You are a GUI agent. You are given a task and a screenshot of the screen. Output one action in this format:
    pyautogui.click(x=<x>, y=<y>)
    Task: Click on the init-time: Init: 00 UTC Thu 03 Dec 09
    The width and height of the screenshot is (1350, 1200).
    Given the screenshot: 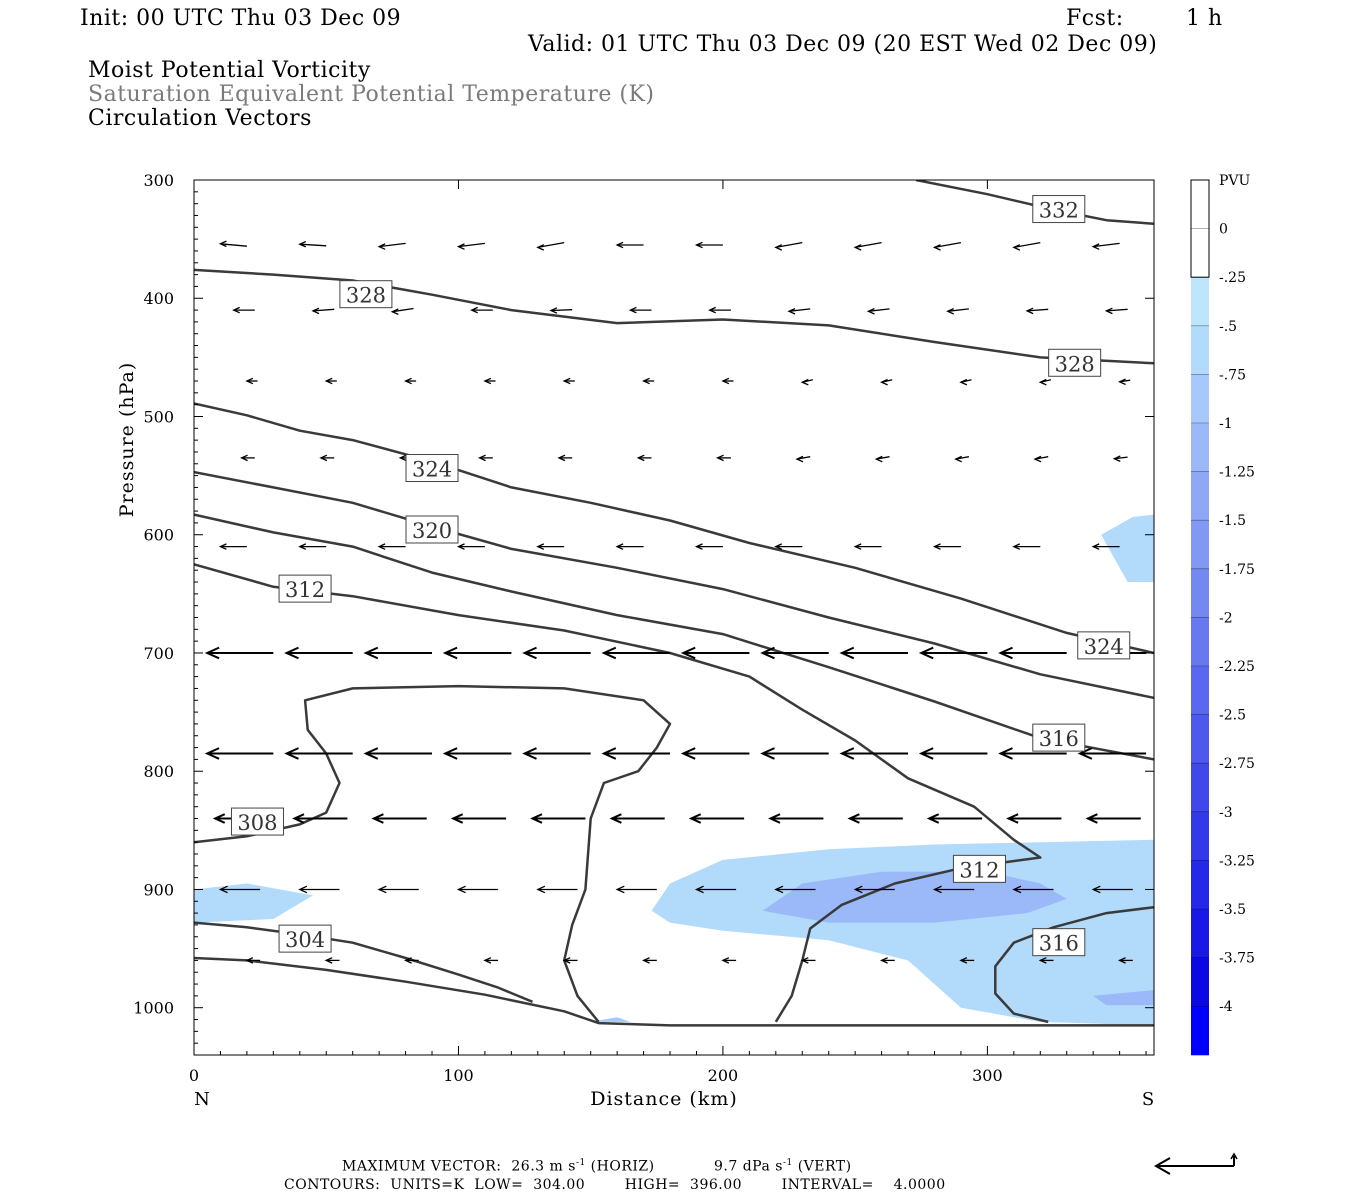 What is the action you would take?
    pyautogui.click(x=241, y=18)
    